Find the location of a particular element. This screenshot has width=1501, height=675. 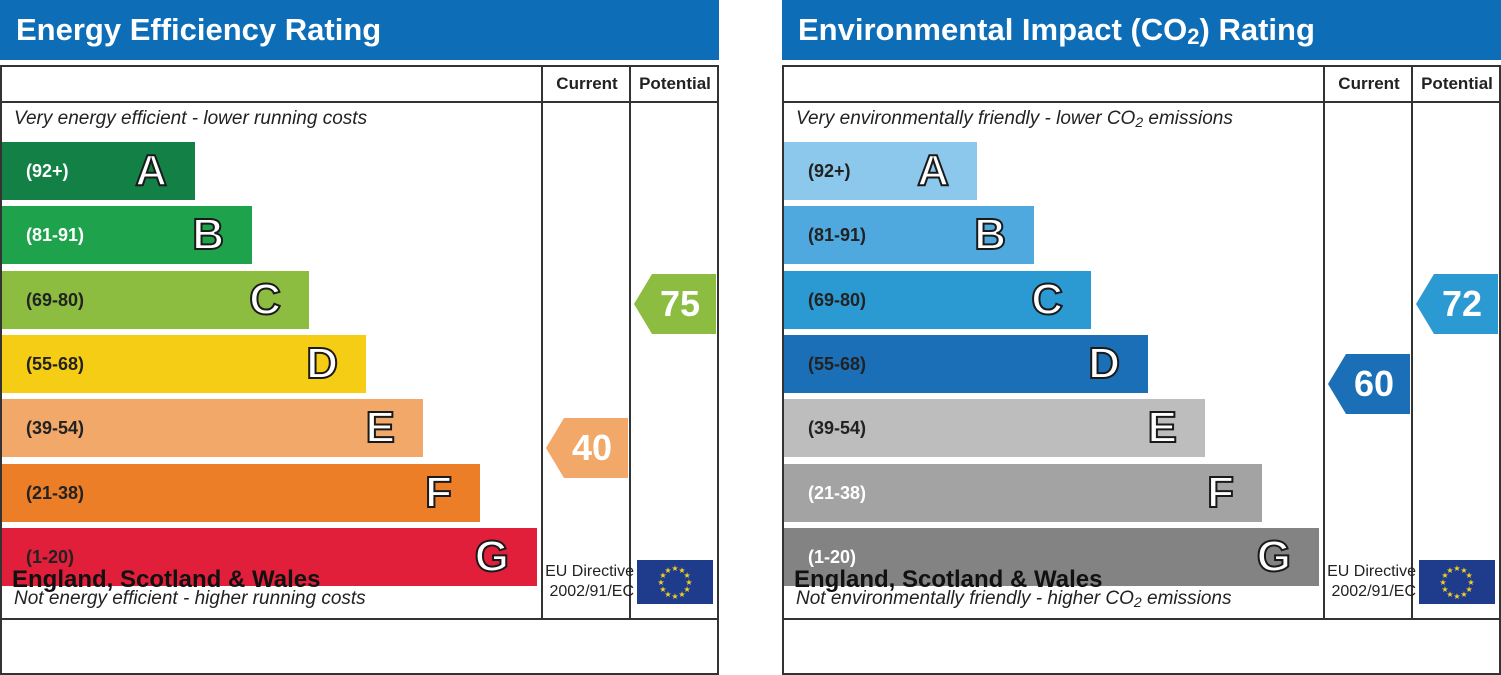

energy-current-rating-value: 40 is located at coordinates (592, 448).